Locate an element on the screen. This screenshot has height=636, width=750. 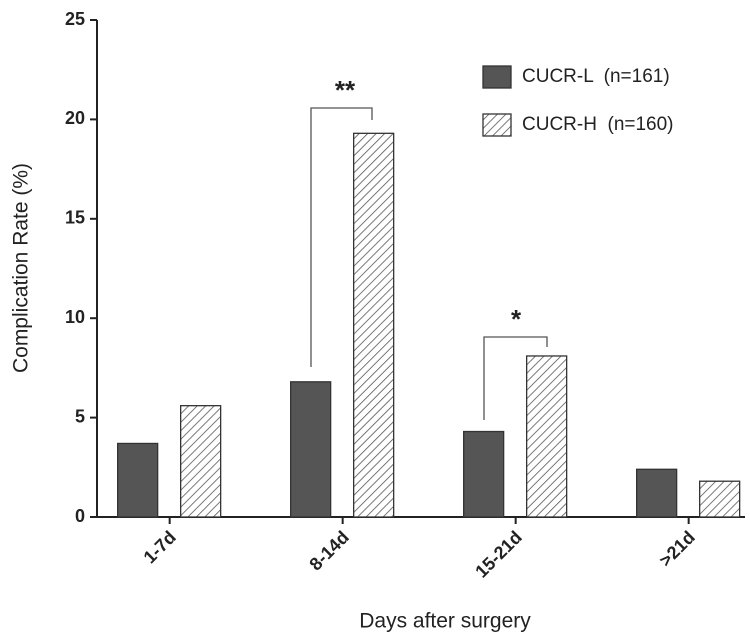
y-tick-label: 0 is located at coordinates (80, 516).